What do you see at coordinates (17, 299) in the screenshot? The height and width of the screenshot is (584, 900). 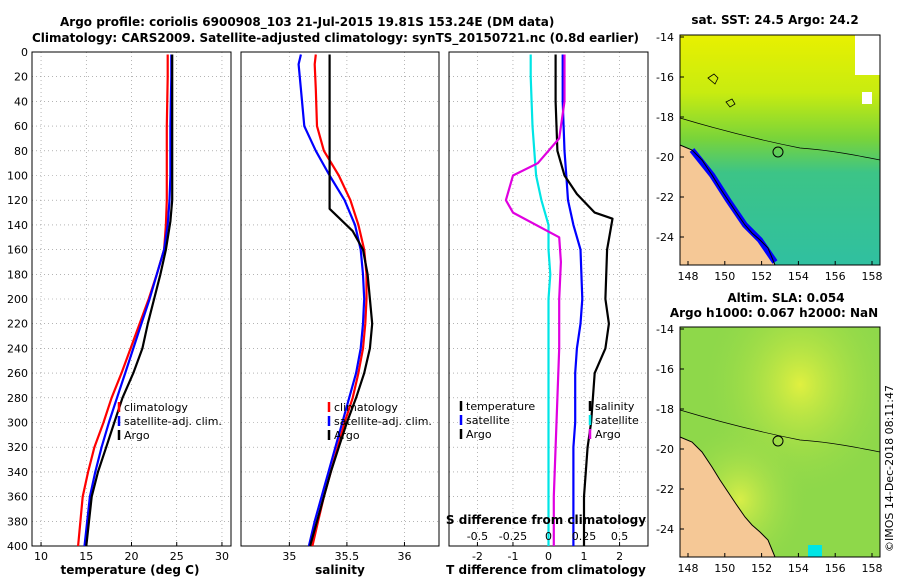 I see `y-tick-label: 200` at bounding box center [17, 299].